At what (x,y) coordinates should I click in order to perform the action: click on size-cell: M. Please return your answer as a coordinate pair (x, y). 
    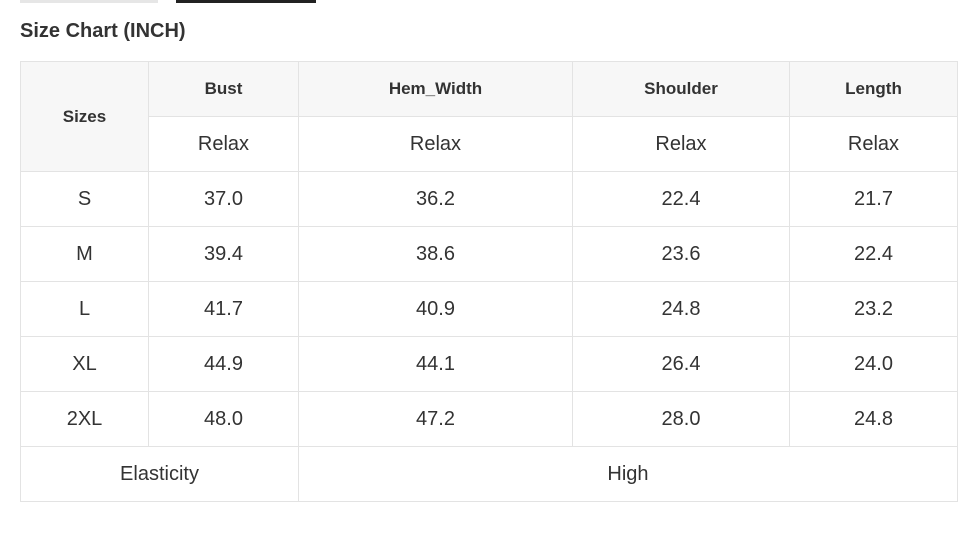
    Looking at the image, I should click on (84, 254).